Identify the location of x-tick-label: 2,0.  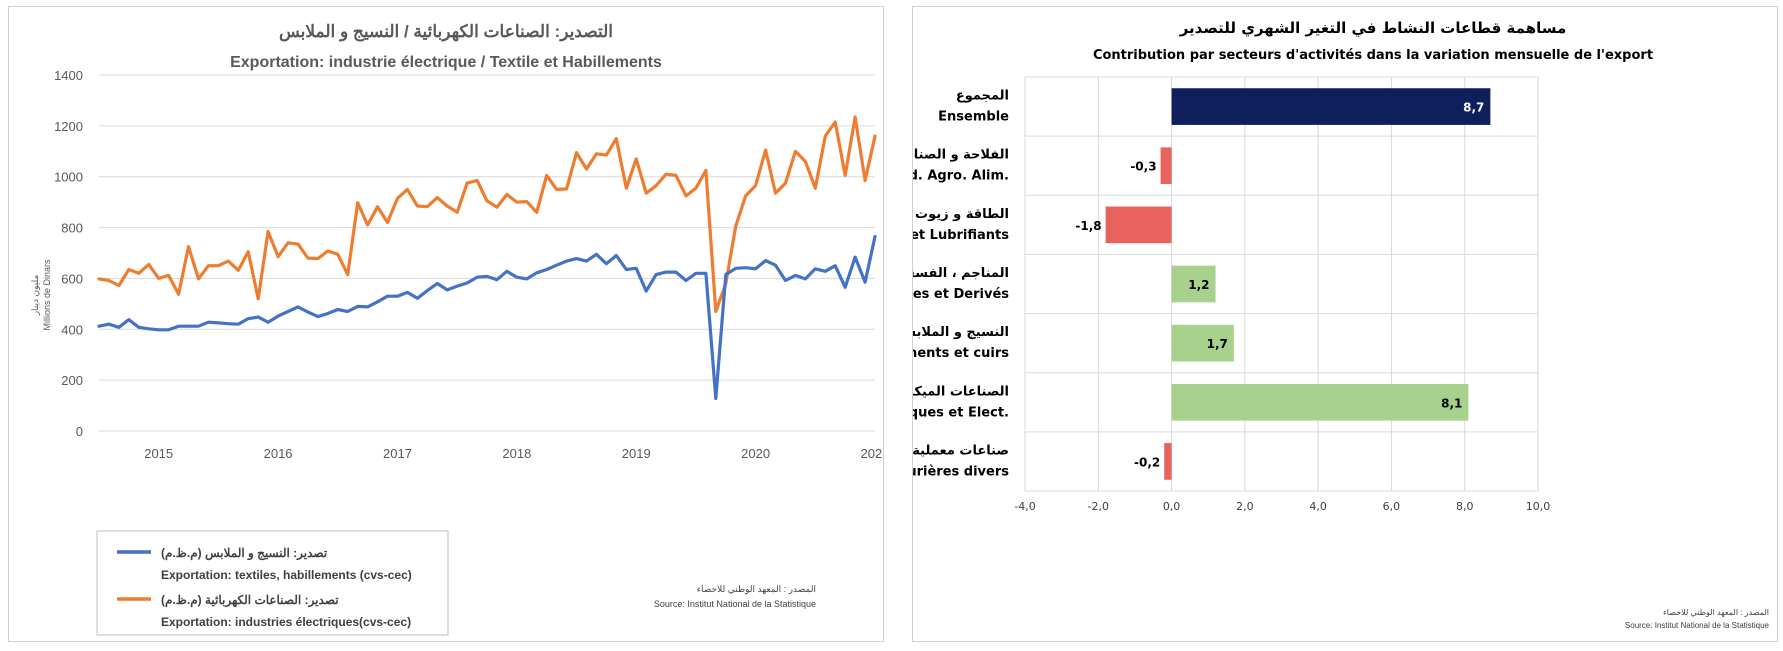
(1245, 506).